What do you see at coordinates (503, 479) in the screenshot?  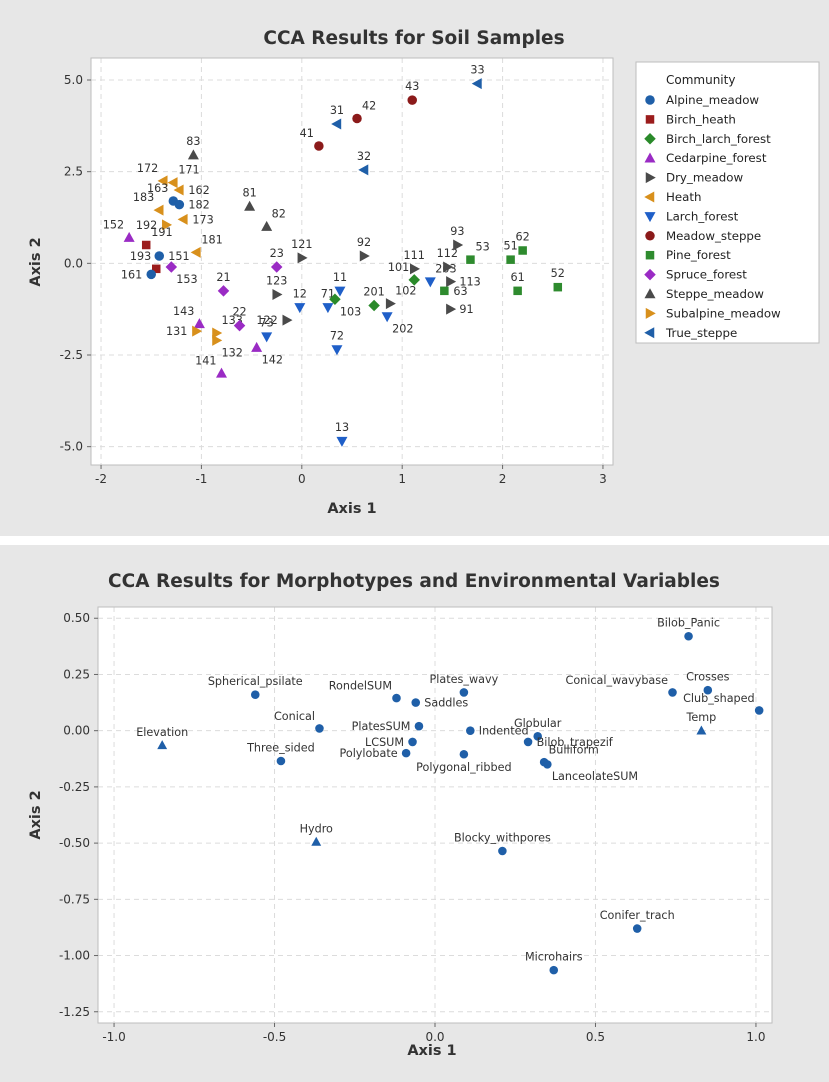 I see `x-tick-label: 2` at bounding box center [503, 479].